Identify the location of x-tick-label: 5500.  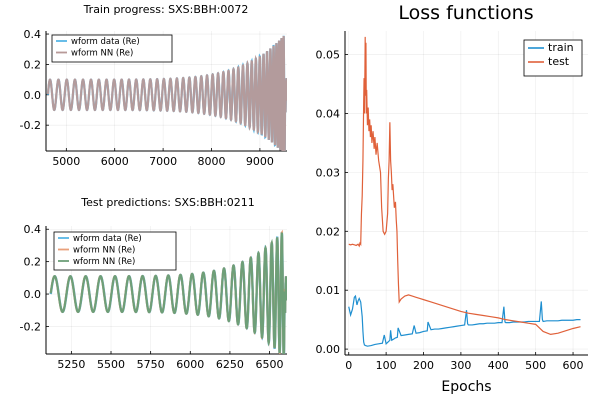
(111, 364).